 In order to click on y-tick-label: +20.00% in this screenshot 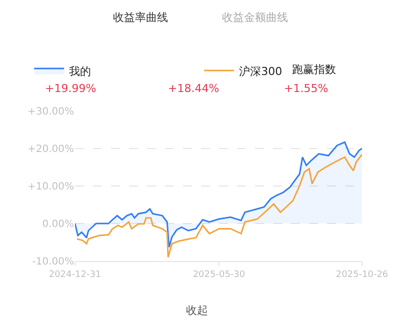, I will do `click(50, 149)`.